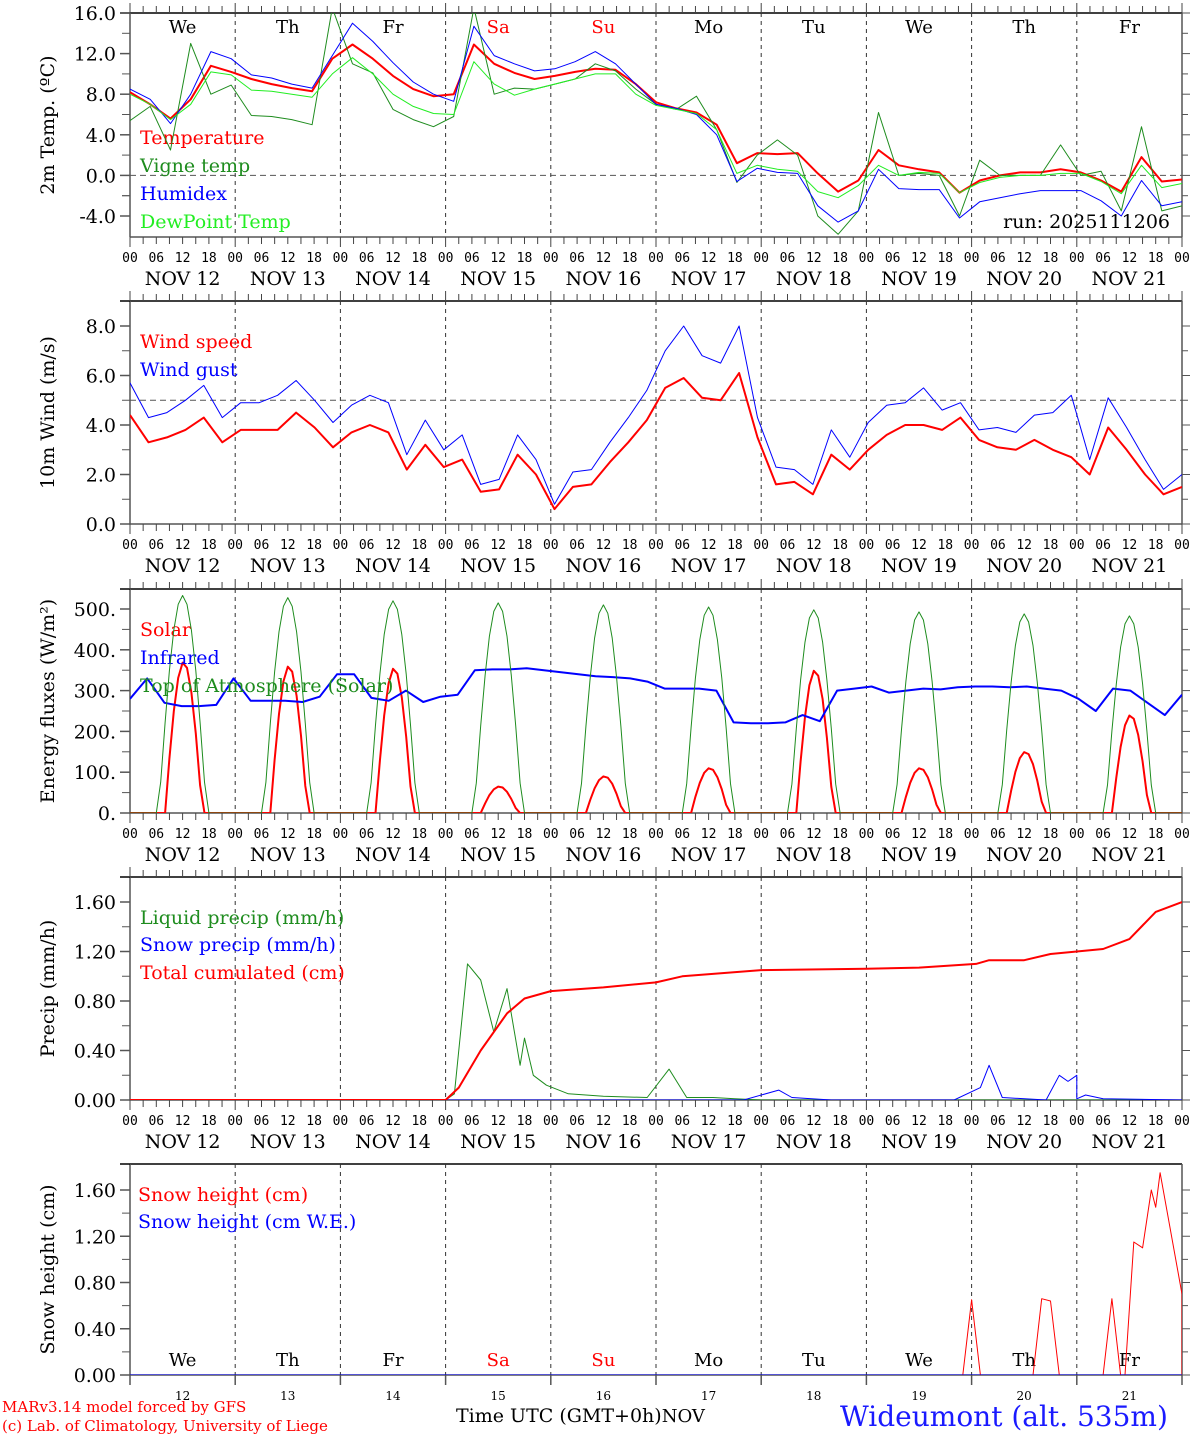 This screenshot has width=1194, height=1440. Describe the element at coordinates (48, 1269) in the screenshot. I see `y-axis-label: Snow height (cm)` at that location.